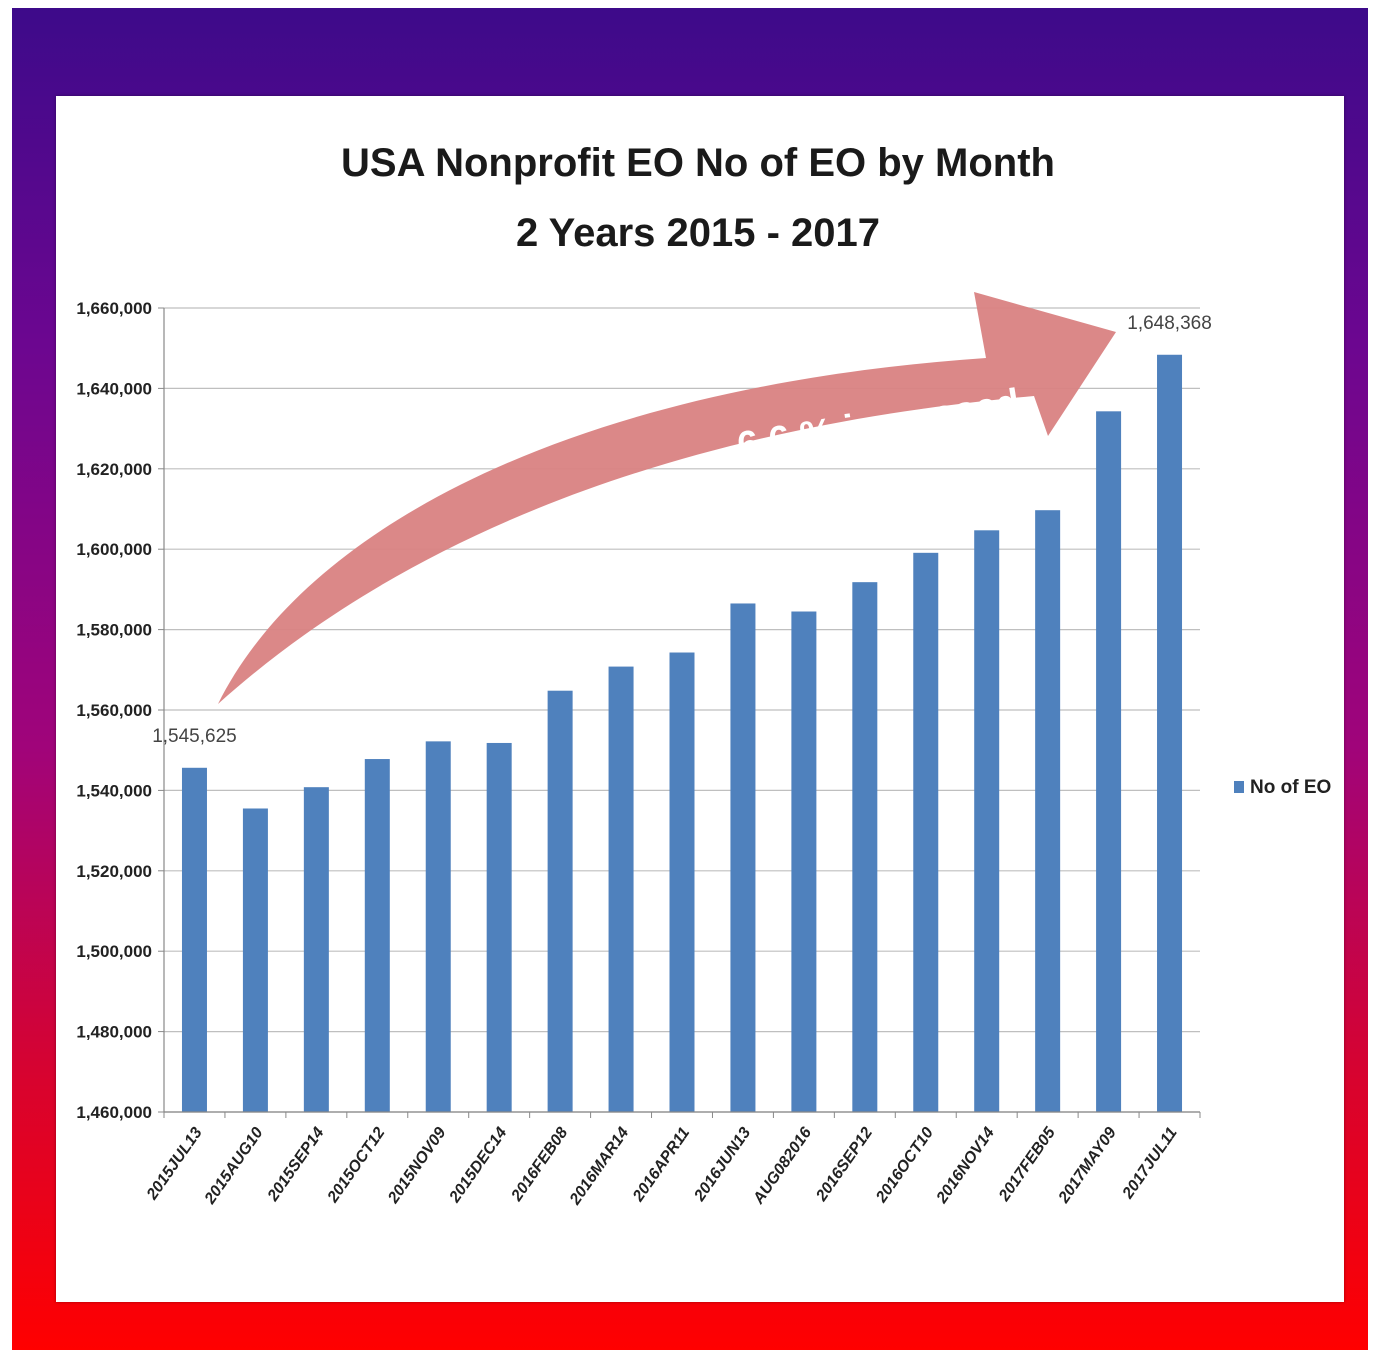 Image resolution: width=1374 pixels, height=1355 pixels. I want to click on x-tick-label: 2016APR11, so click(661, 1164).